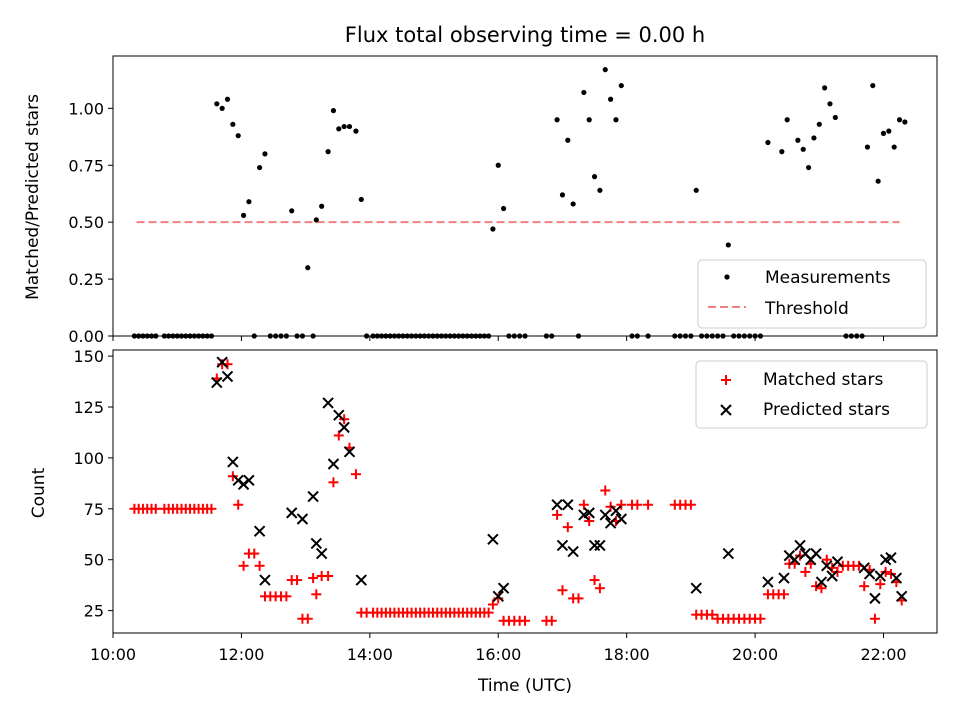 The image size is (960, 720). What do you see at coordinates (113, 654) in the screenshot?
I see `x-tick-label: 10:00` at bounding box center [113, 654].